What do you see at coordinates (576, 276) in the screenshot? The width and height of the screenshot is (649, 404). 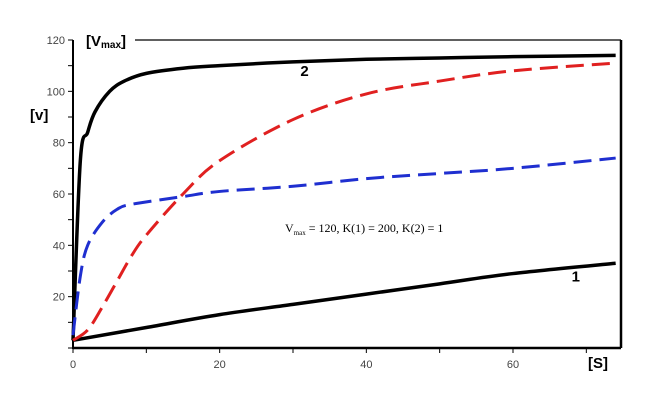 I see `series-label-1: 1` at bounding box center [576, 276].